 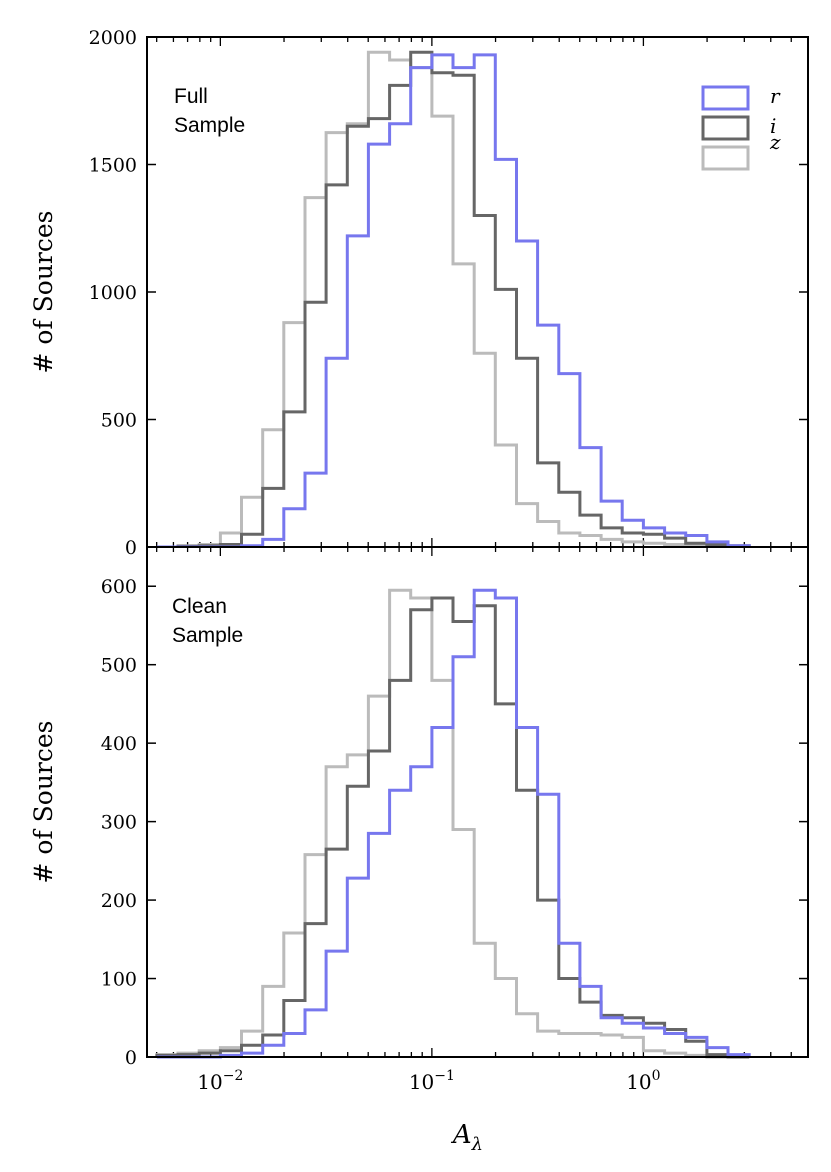 What do you see at coordinates (773, 126) in the screenshot?
I see `legend-label-i: i` at bounding box center [773, 126].